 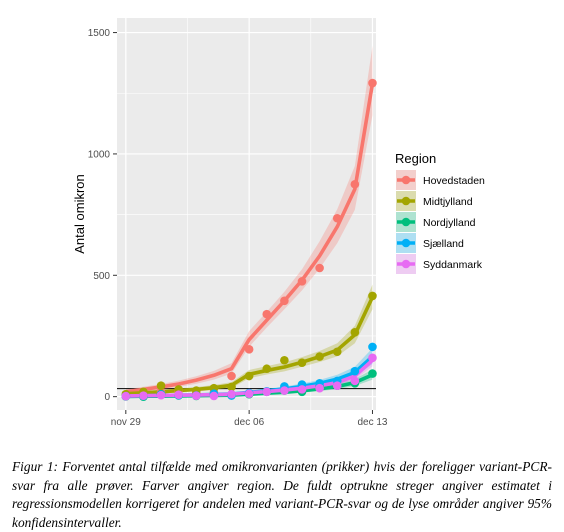 What do you see at coordinates (249, 422) in the screenshot?
I see `x-tick-label: dec 06` at bounding box center [249, 422].